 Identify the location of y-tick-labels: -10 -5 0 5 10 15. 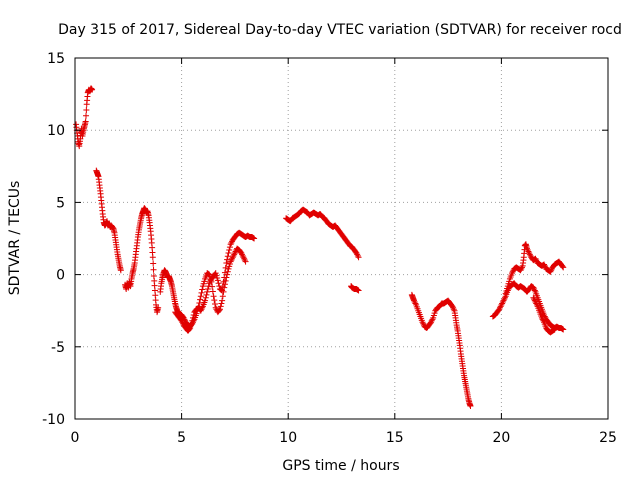
(53, 239).